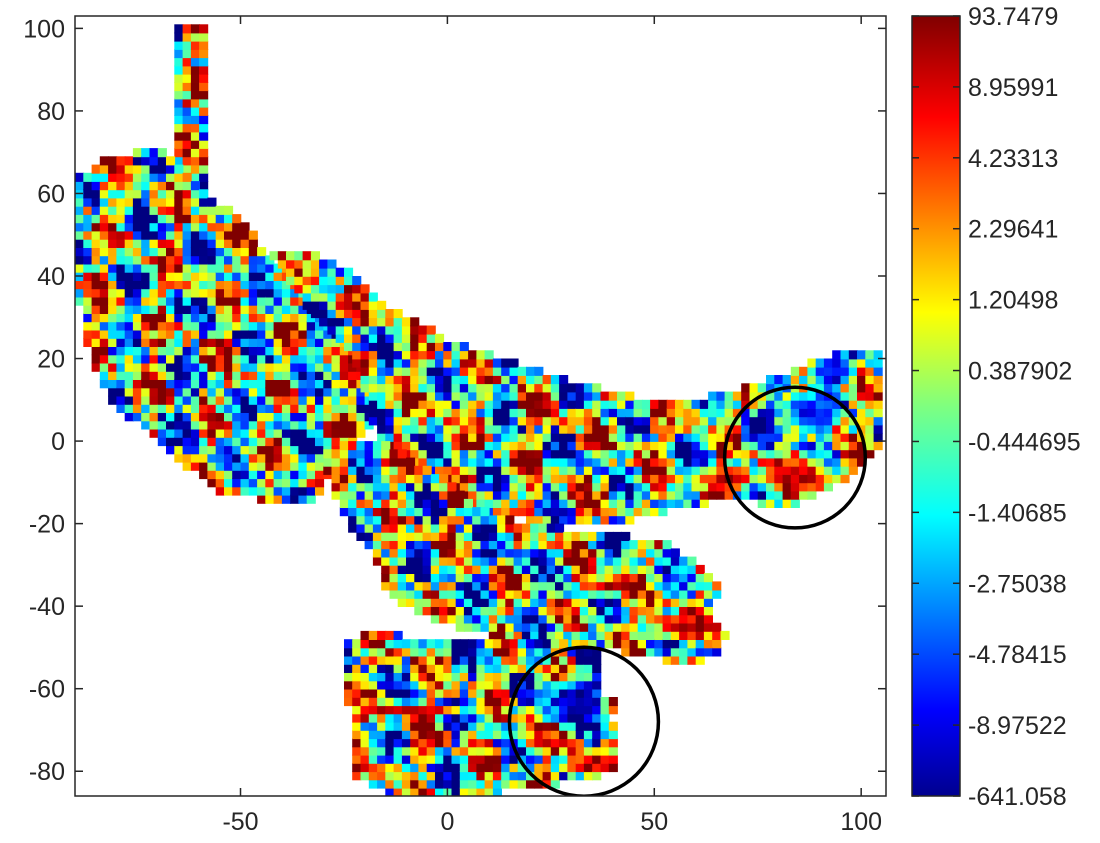 Image resolution: width=1100 pixels, height=843 pixels. Describe the element at coordinates (51, 360) in the screenshot. I see `y-tick-label: 20` at that location.